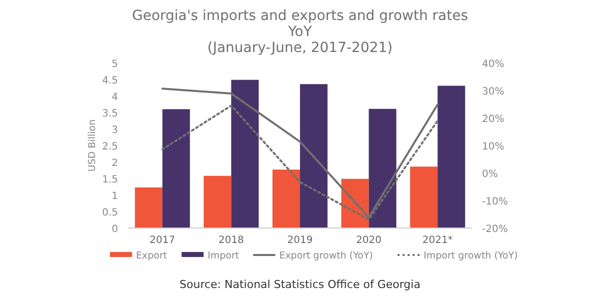 The image size is (600, 300). Describe the element at coordinates (224, 256) in the screenshot. I see `legend-label: Import` at that location.